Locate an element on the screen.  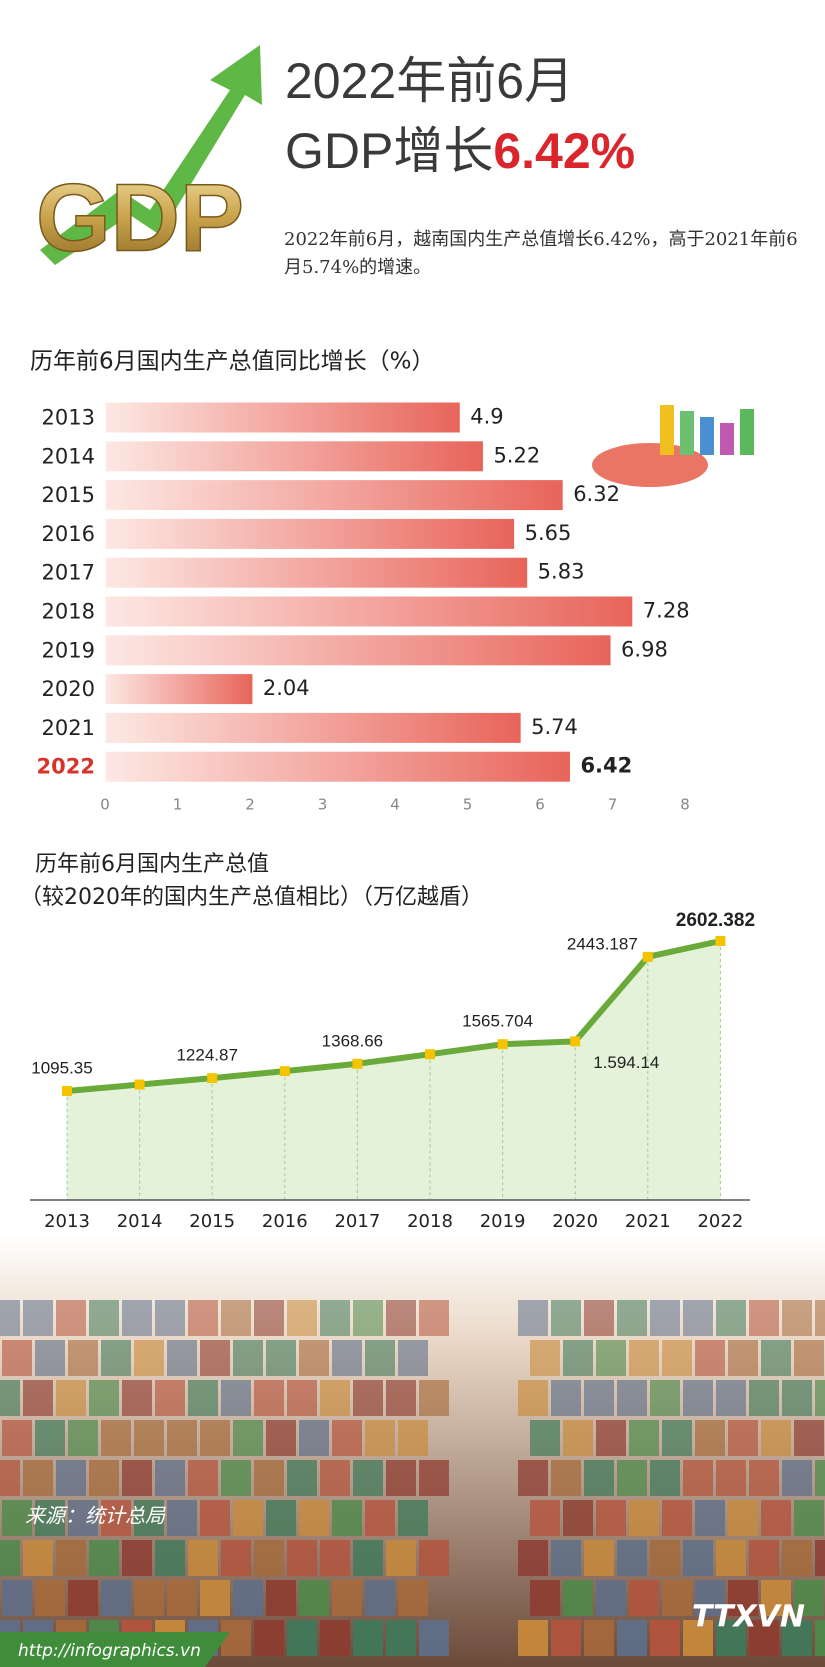
x-tick-label: 2 is located at coordinates (250, 805).